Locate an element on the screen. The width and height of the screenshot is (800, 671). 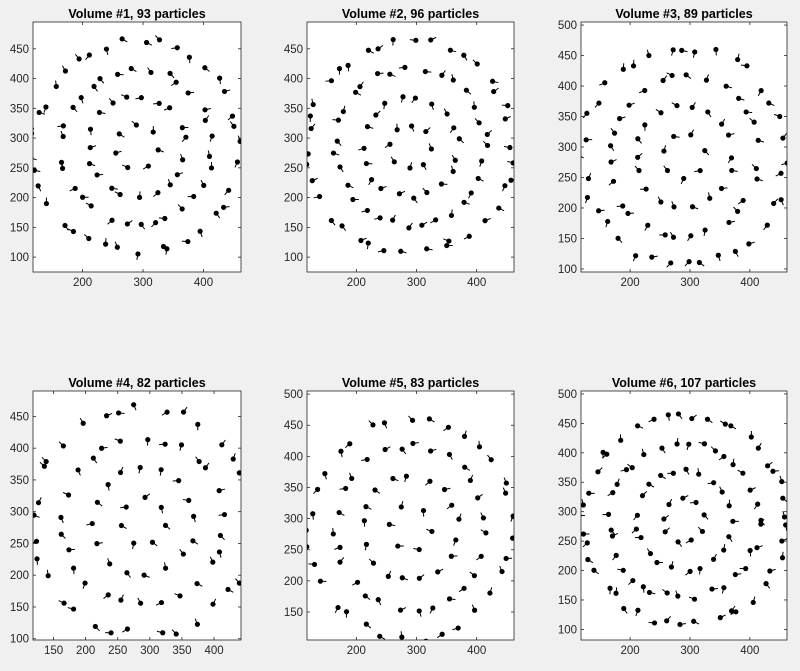
y-tick-label: 450 is located at coordinates (567, 424).